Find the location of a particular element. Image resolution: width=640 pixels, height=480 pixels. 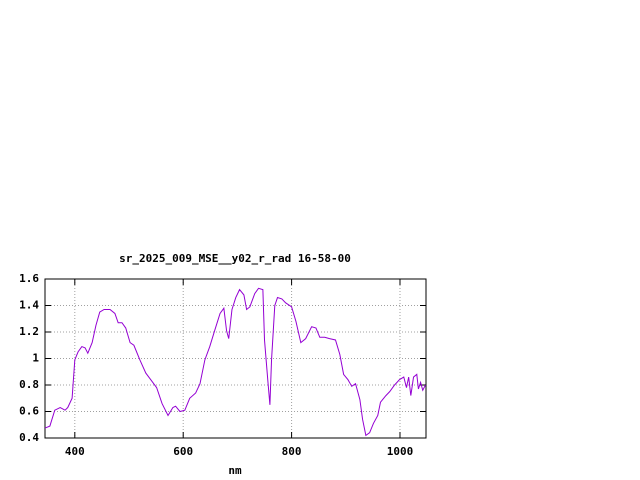

y-tick-label: 0.8 is located at coordinates (29, 384).